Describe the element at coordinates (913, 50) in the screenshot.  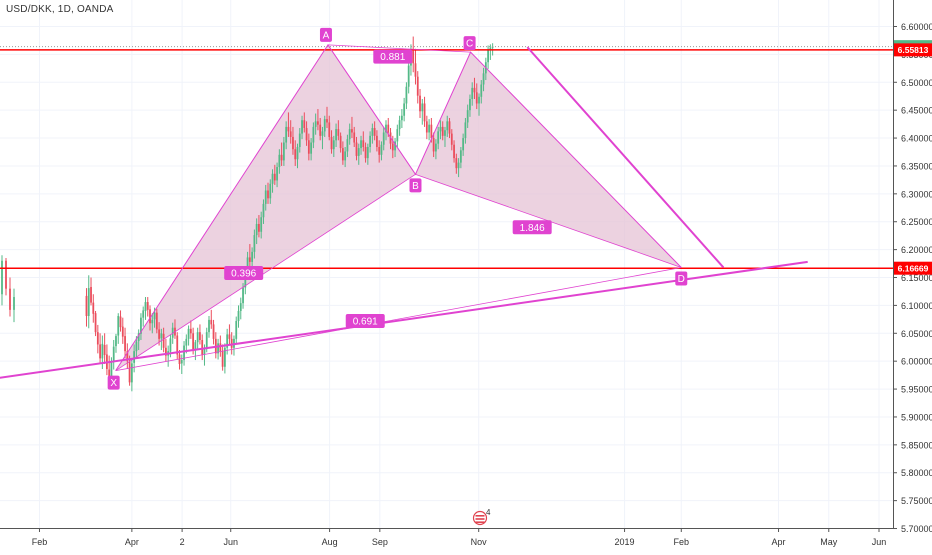
I see `price-label-horizontal-line: 6.55813` at that location.